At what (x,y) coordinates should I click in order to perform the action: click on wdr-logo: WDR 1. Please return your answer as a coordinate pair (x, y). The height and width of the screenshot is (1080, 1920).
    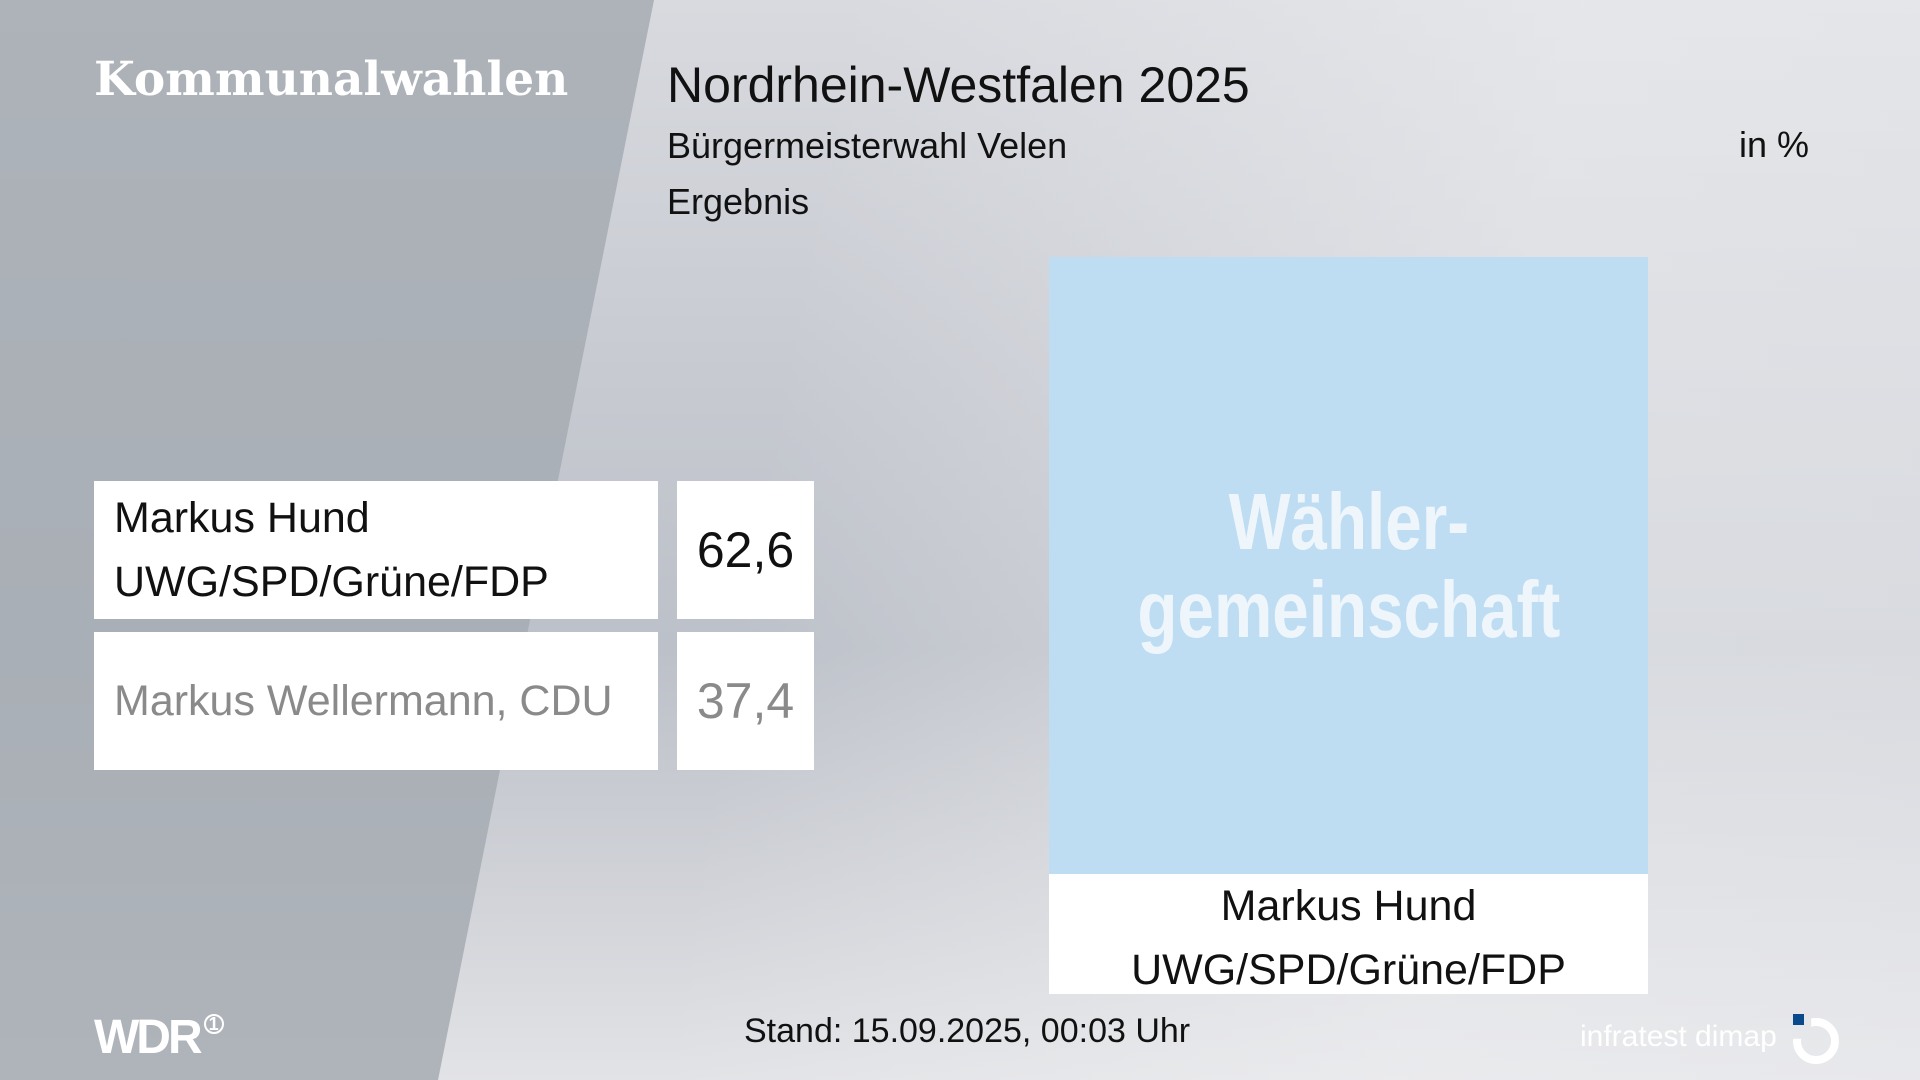
    Looking at the image, I should click on (159, 1037).